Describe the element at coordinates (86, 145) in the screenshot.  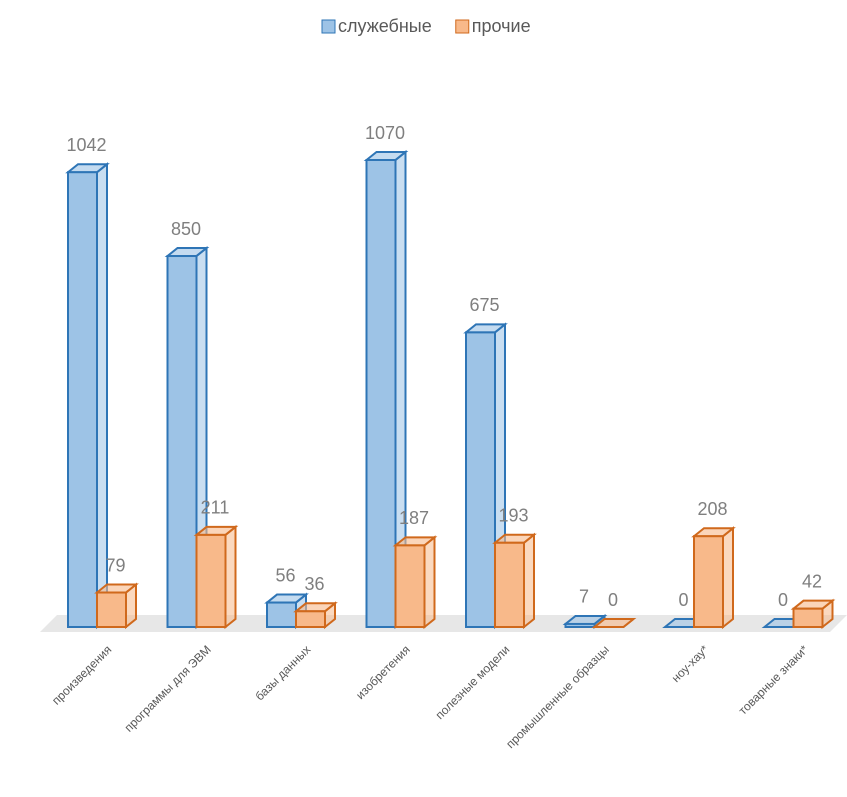
I see `value-label: 1042` at that location.